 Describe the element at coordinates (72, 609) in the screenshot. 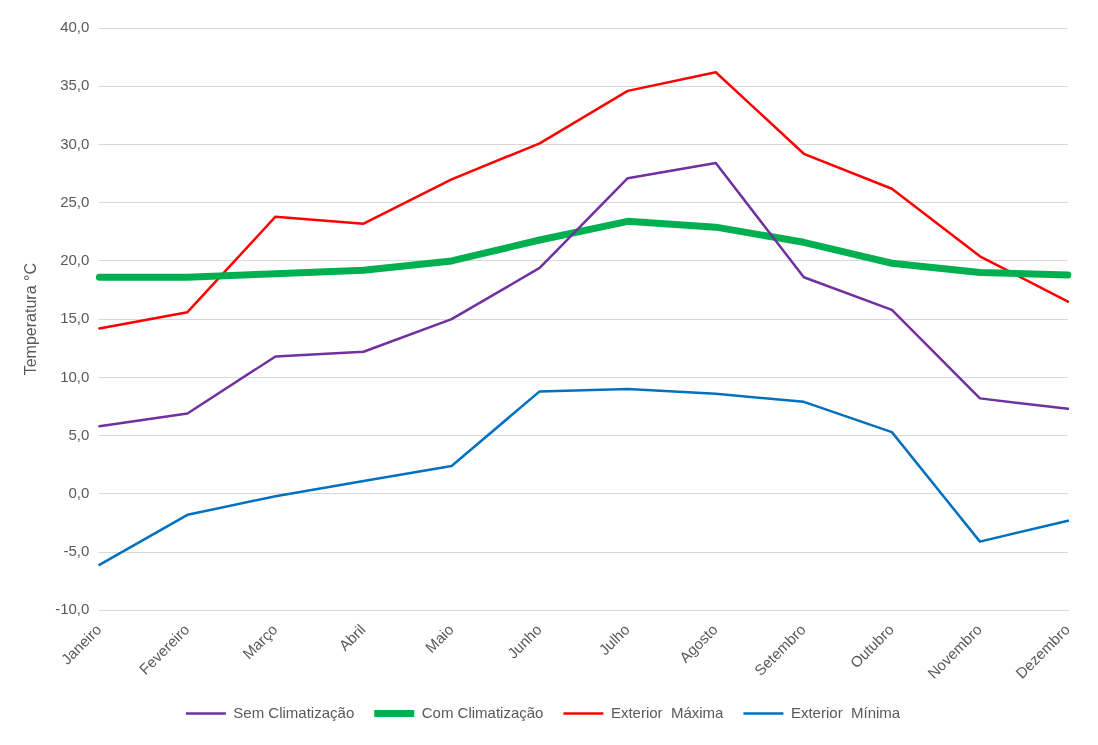

I see `y-tick-label: -10,0` at that location.